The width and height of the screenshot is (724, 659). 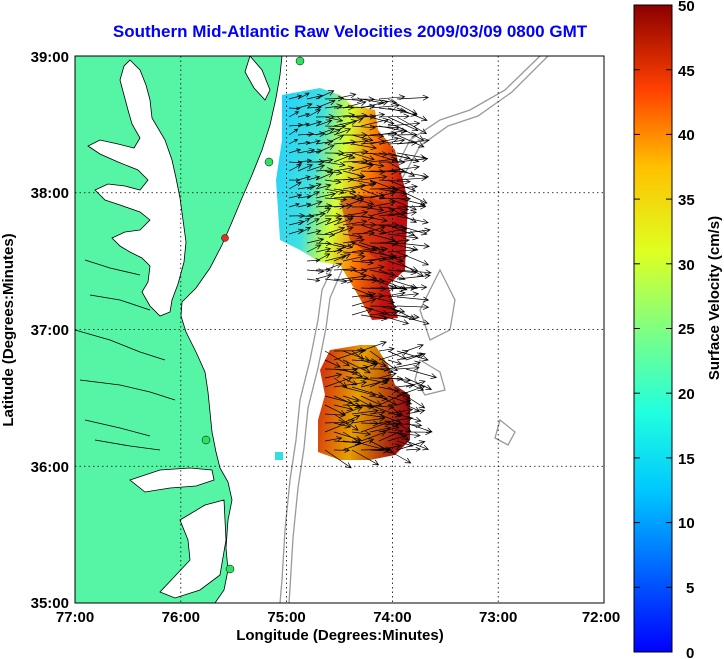 What do you see at coordinates (690, 652) in the screenshot?
I see `colorbar-tick-label: 0` at bounding box center [690, 652].